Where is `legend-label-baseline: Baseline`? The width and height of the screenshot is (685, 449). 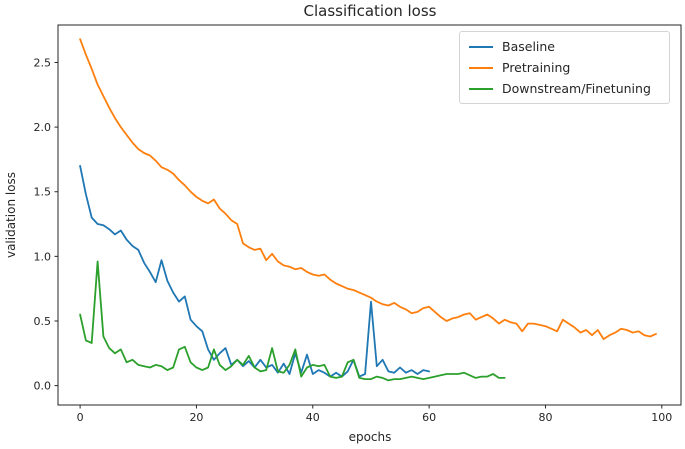
legend-label-baseline: Baseline is located at coordinates (528, 46).